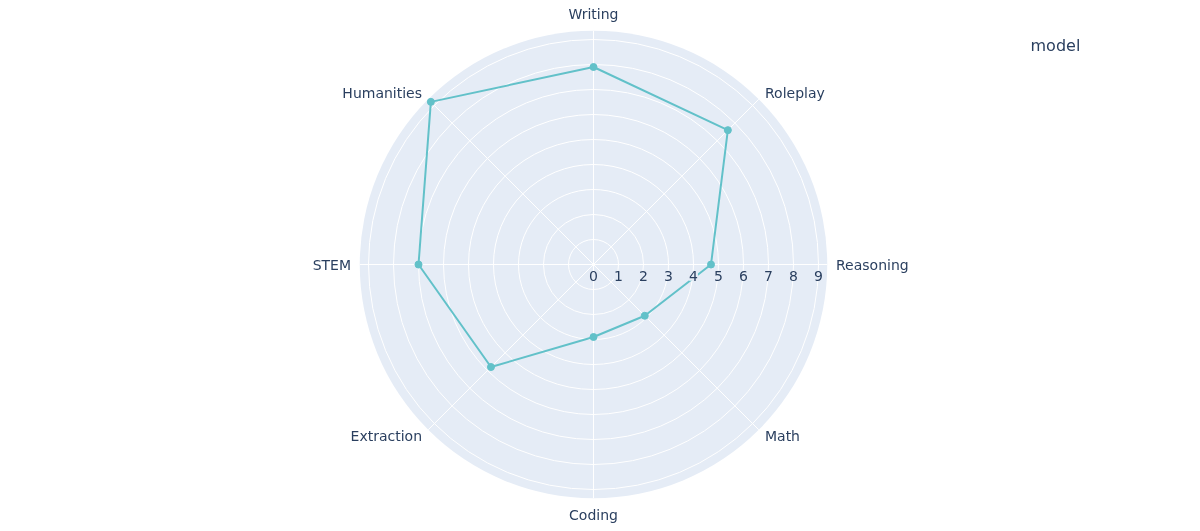 The height and width of the screenshot is (531, 1200). Describe the element at coordinates (382, 93) in the screenshot. I see `spoke-label: Humanities` at that location.